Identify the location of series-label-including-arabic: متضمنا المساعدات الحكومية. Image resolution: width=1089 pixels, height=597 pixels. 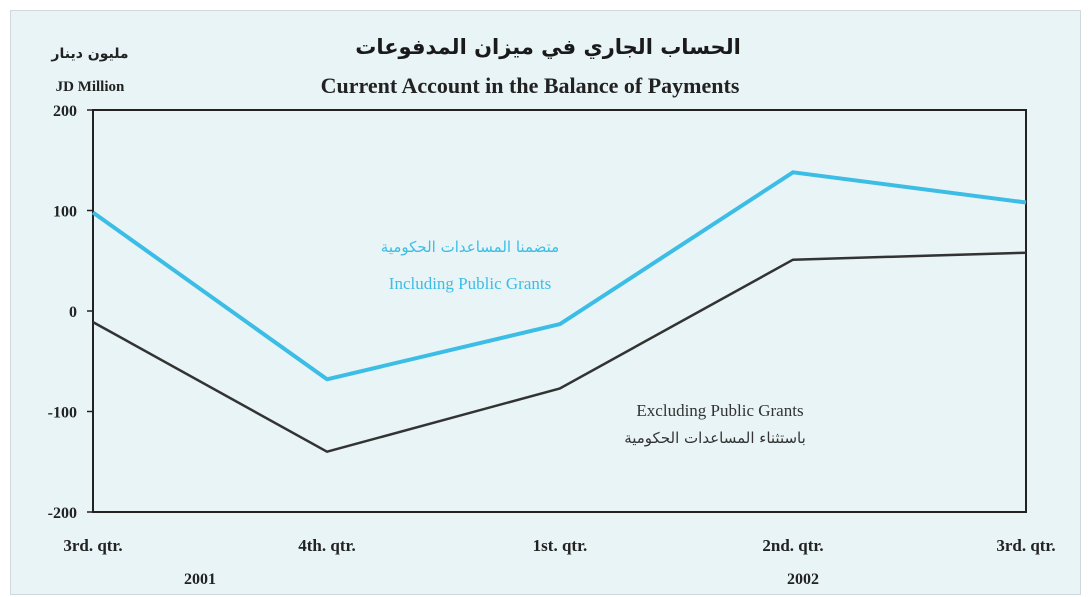
(470, 247).